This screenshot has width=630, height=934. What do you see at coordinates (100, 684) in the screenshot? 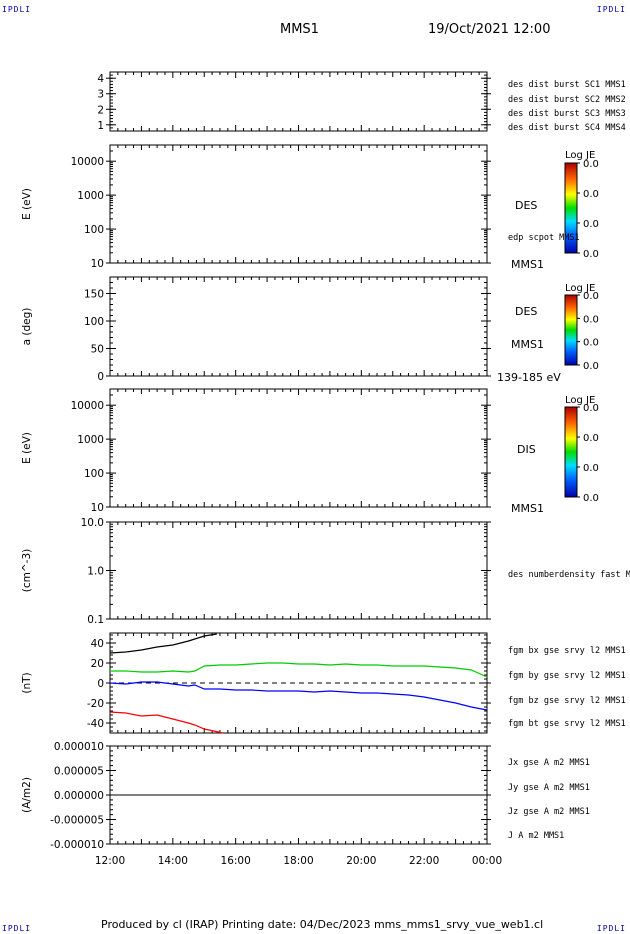
I see `p6-ytick-label: 0` at bounding box center [100, 684].